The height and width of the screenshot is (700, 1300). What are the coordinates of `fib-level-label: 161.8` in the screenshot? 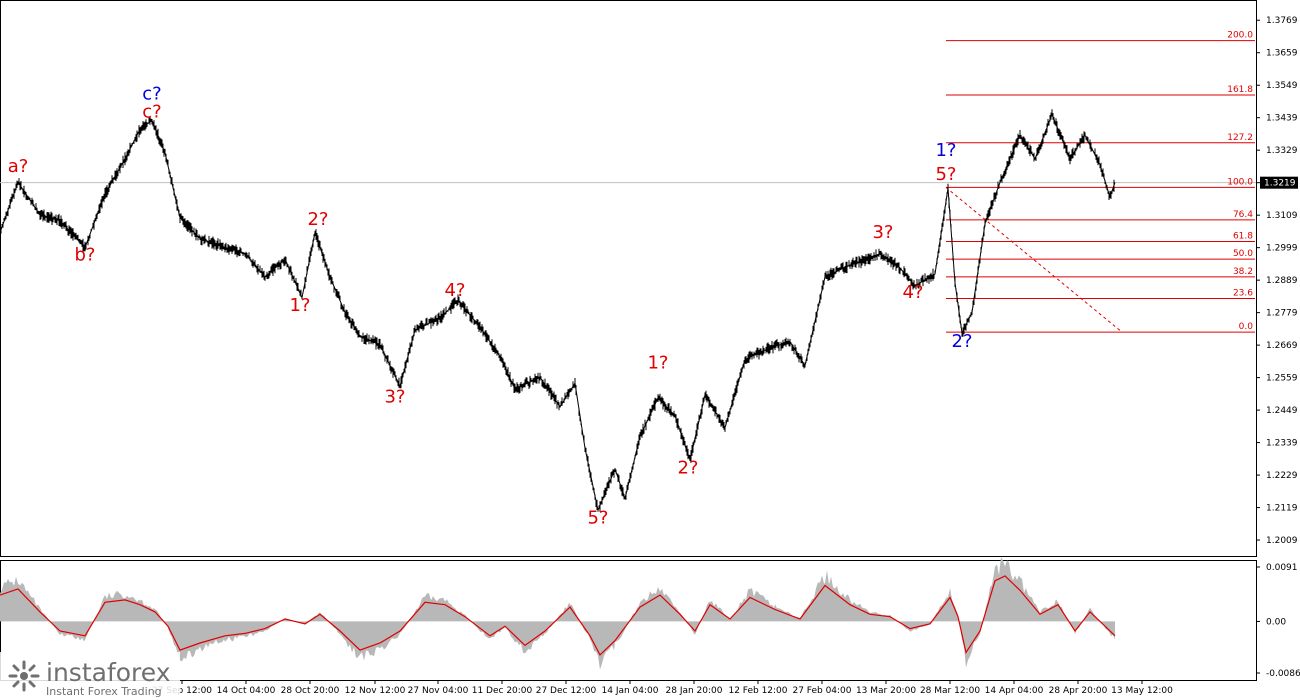 It's located at (1240, 90).